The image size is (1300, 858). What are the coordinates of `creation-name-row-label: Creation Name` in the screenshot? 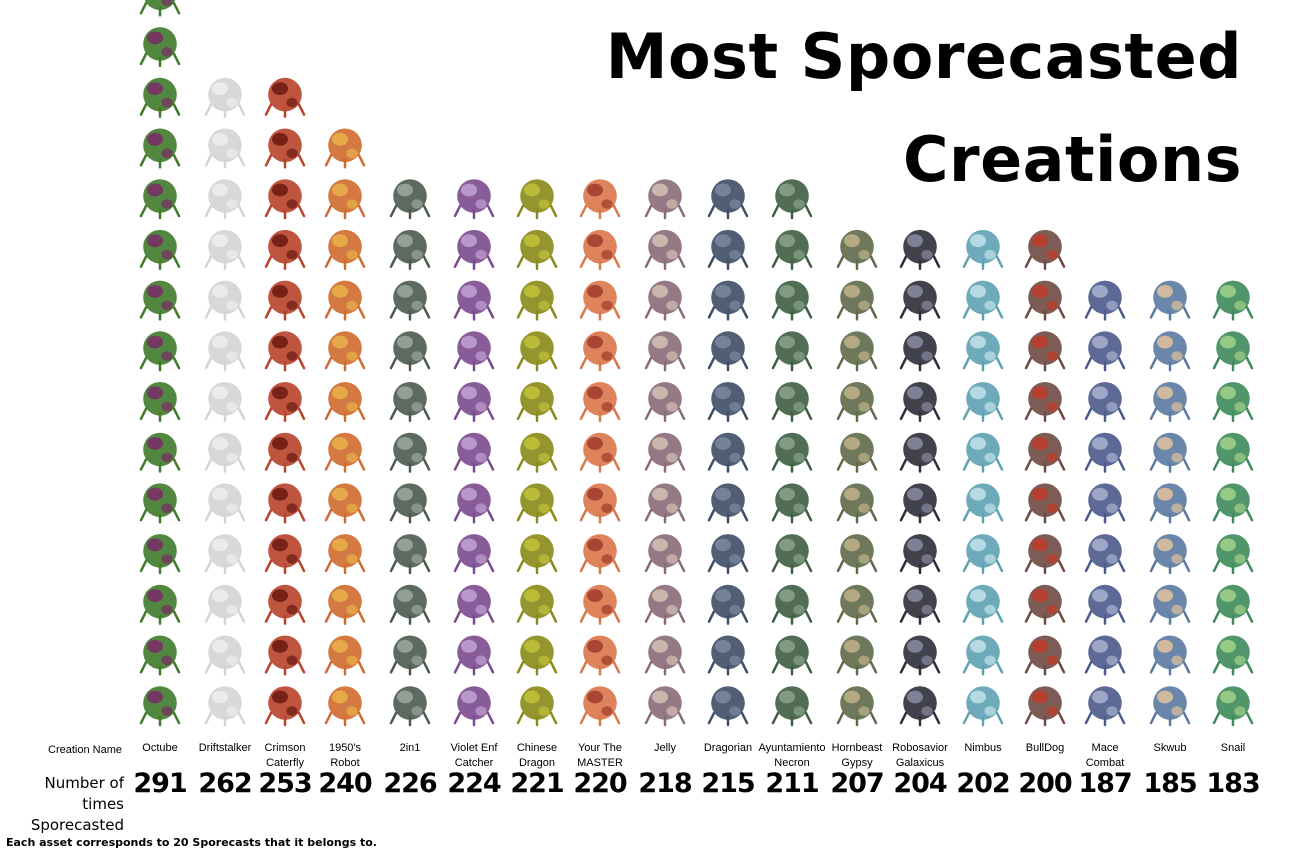 It's located at (85, 750).